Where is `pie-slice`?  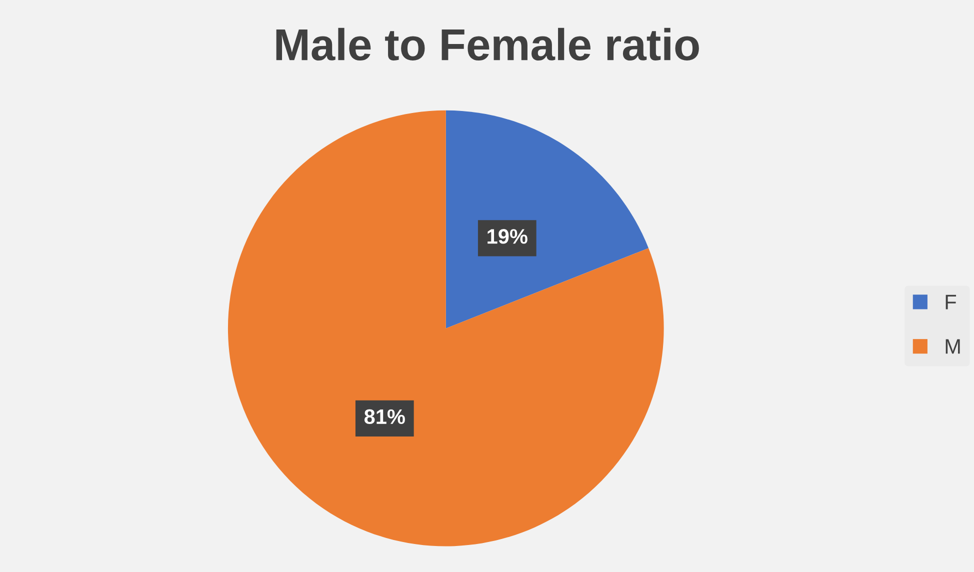 pie-slice is located at coordinates (547, 219).